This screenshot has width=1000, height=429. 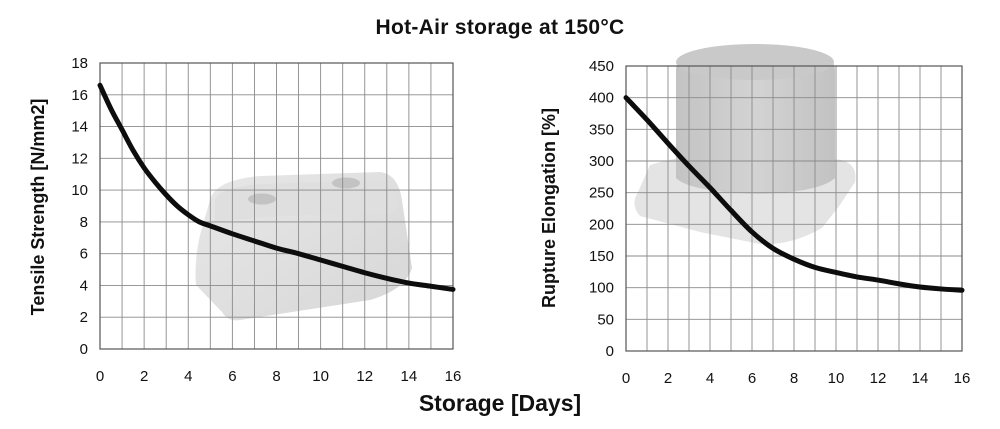 What do you see at coordinates (601, 193) in the screenshot?
I see `y-tick-label: 250` at bounding box center [601, 193].